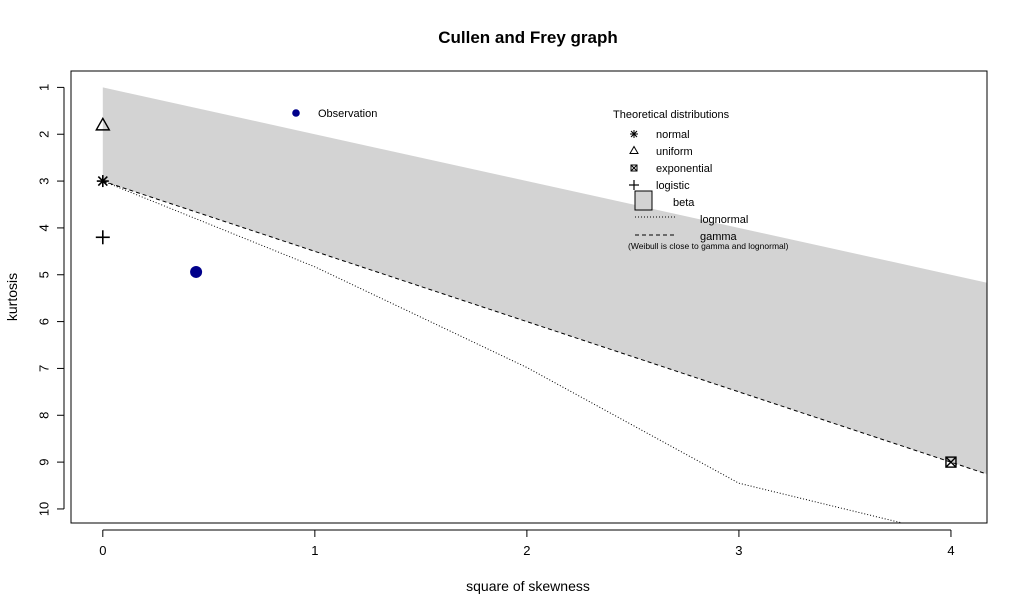  What do you see at coordinates (102, 550) in the screenshot?
I see `x-tick-label: 0` at bounding box center [102, 550].